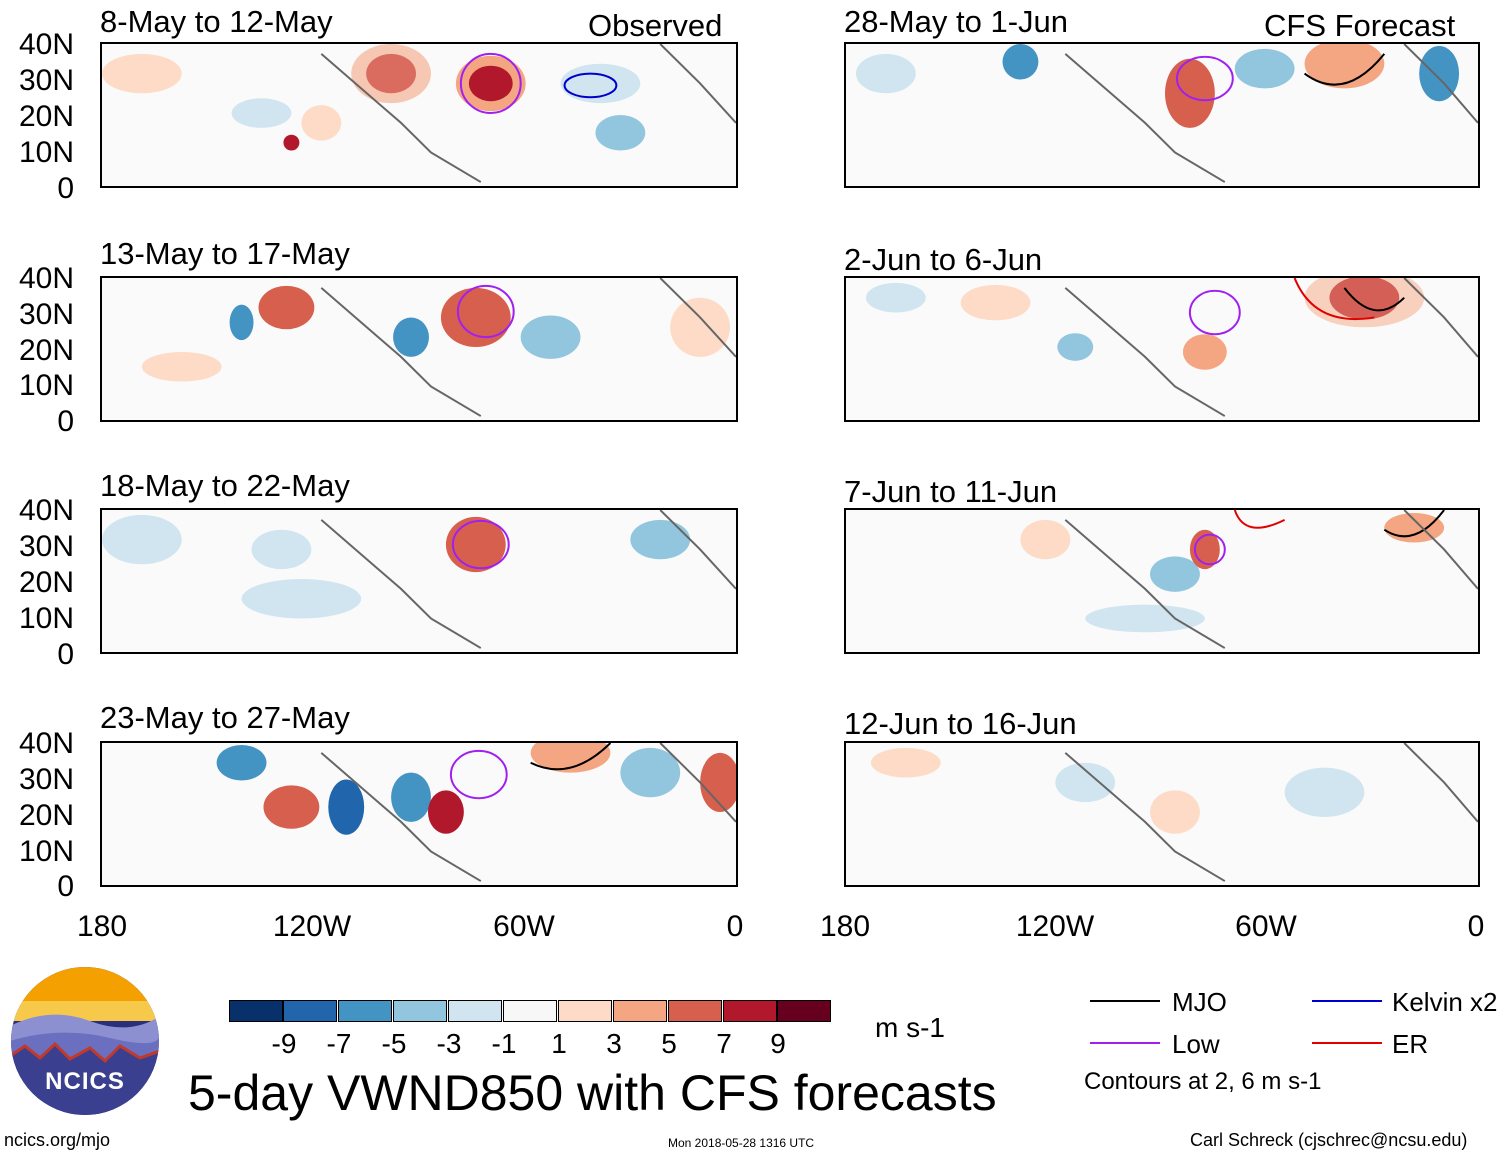  Describe the element at coordinates (225, 253) in the screenshot. I see `panel-title-2: 13-May to 17-May` at that location.